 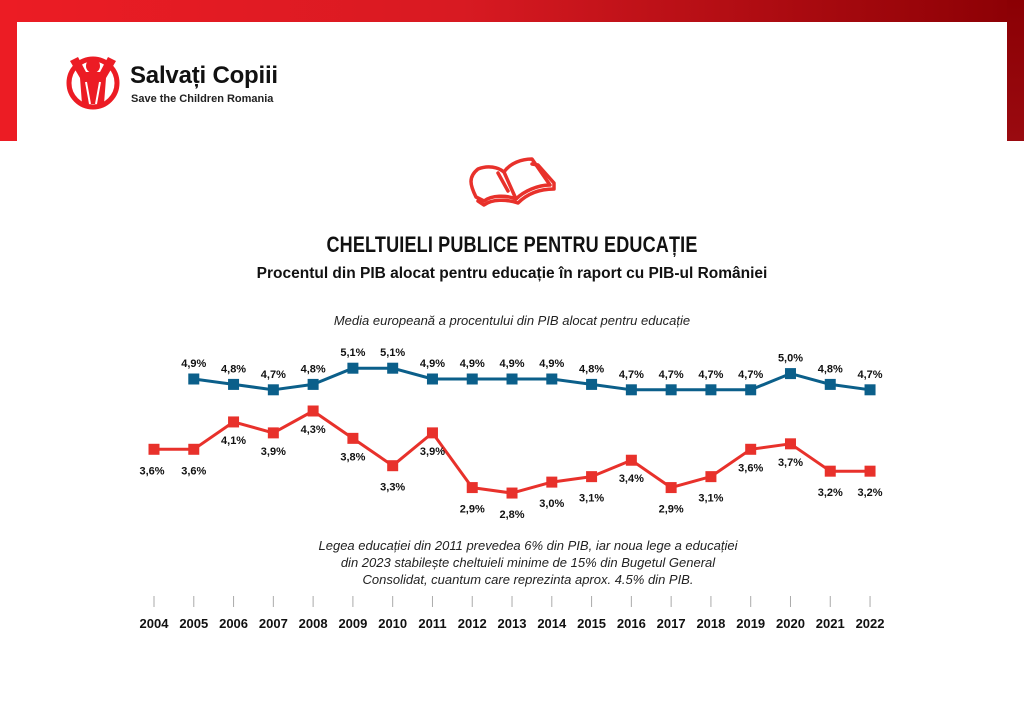 I want to click on brand-name: Salvați Copiii, so click(x=204, y=75).